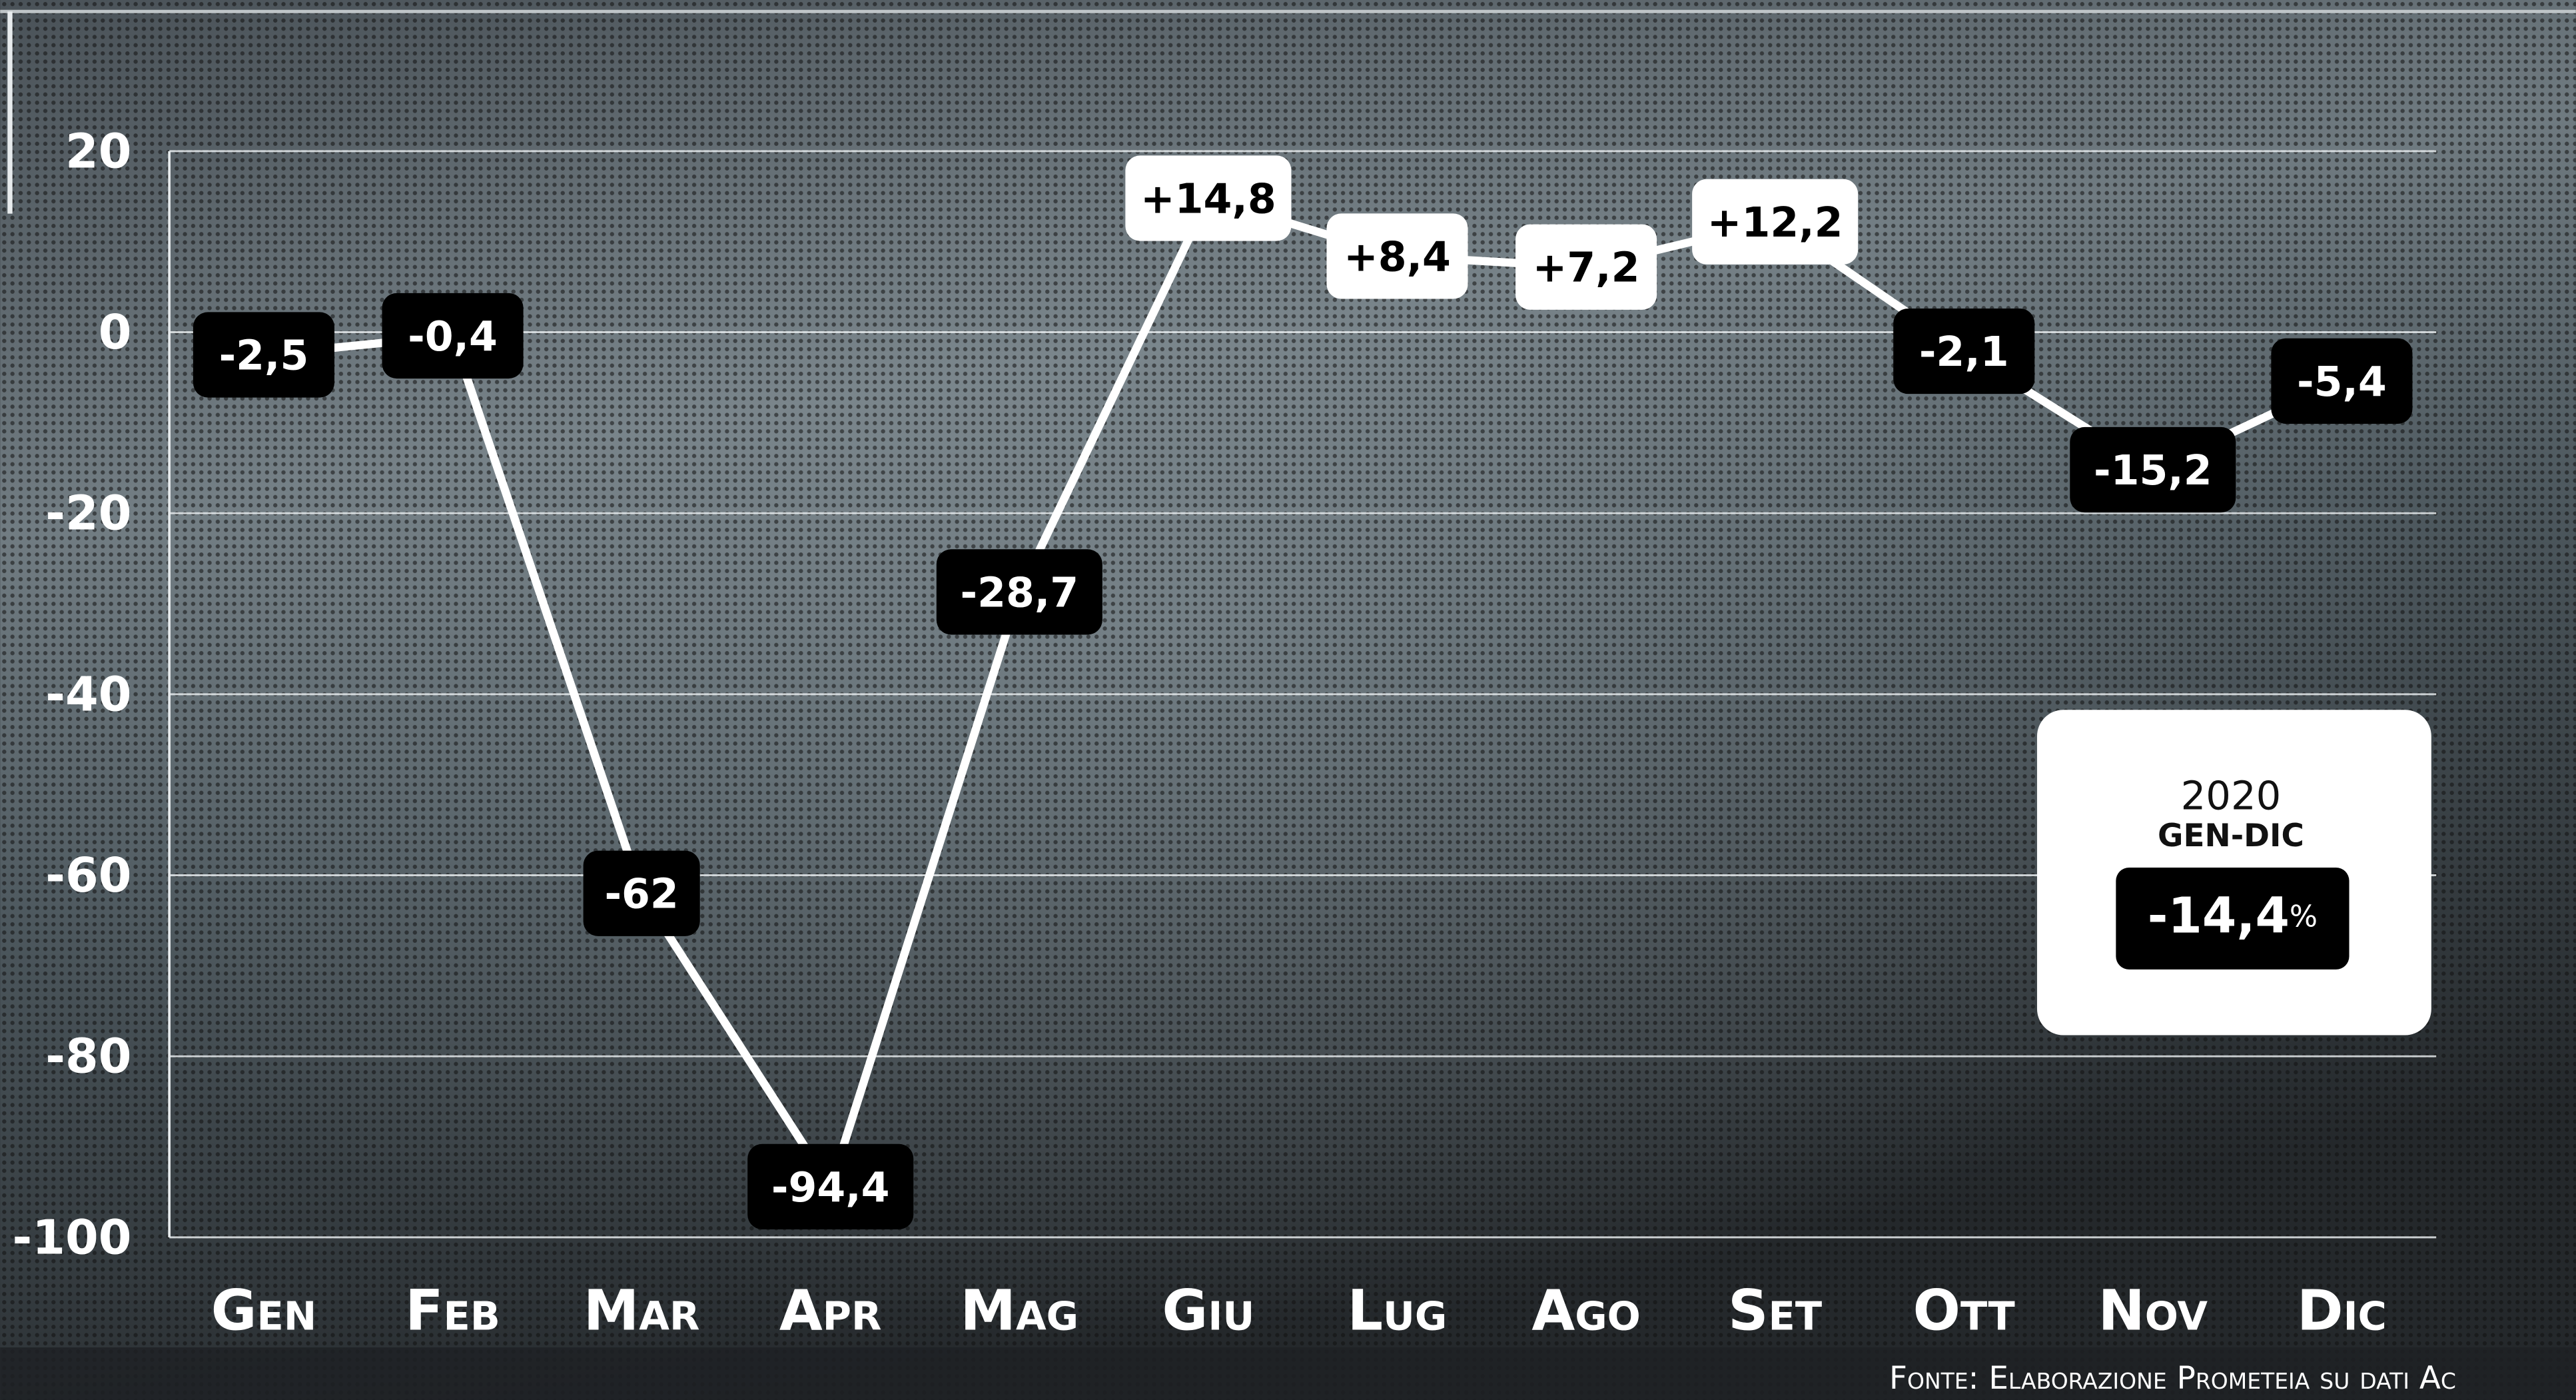 The width and height of the screenshot is (2576, 1400). Describe the element at coordinates (2153, 1310) in the screenshot. I see `x-tick-label: Nov` at that location.